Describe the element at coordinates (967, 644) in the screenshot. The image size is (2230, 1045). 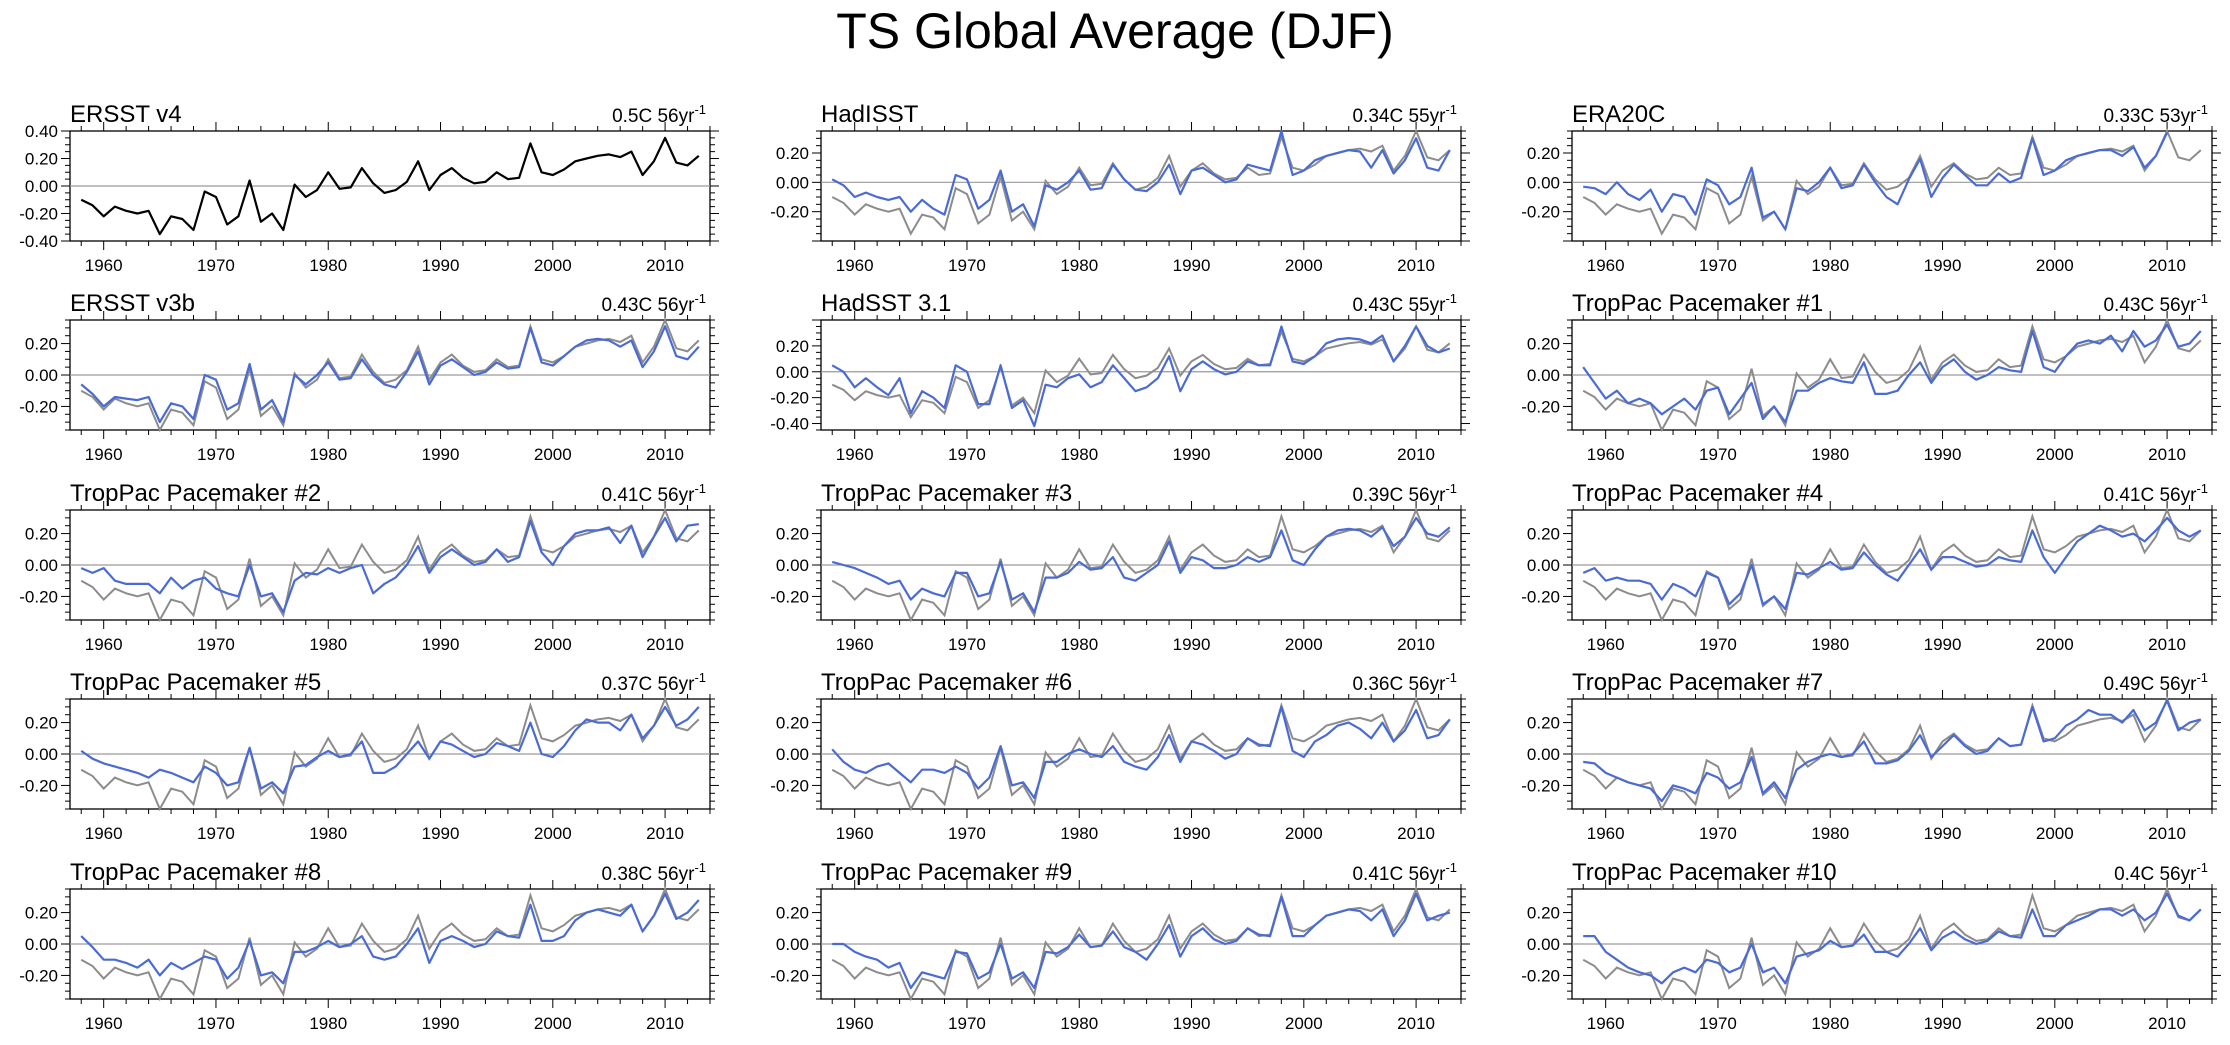
I see `panel-8-xtick-label: 1970` at that location.